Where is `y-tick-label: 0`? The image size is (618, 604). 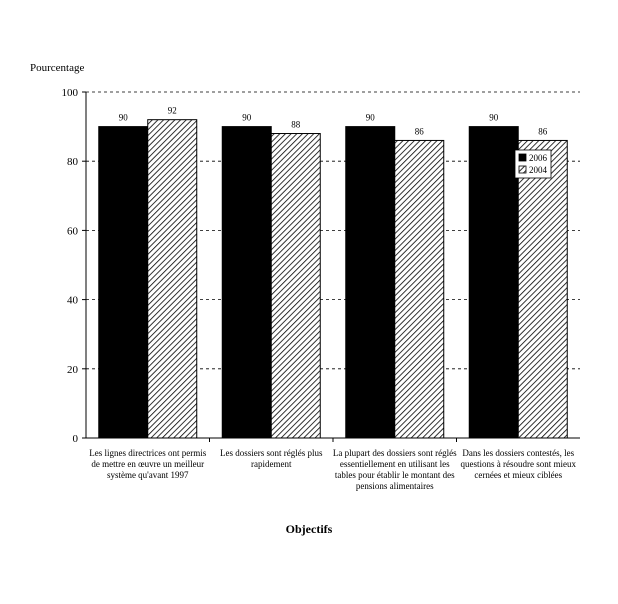
y-tick-label: 0 is located at coordinates (76, 439).